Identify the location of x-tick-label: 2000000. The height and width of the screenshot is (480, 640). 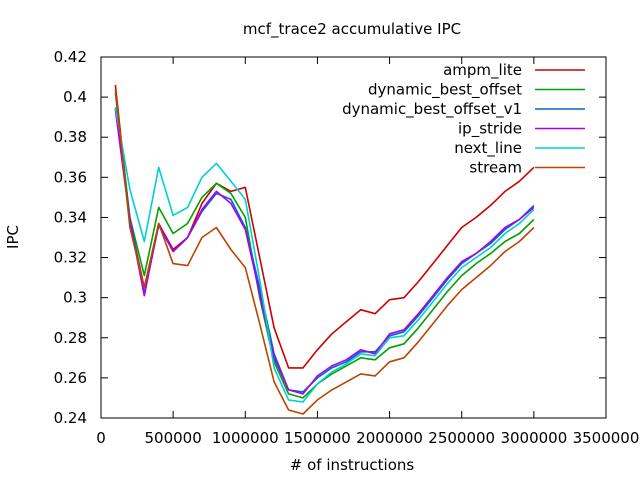
(389, 438).